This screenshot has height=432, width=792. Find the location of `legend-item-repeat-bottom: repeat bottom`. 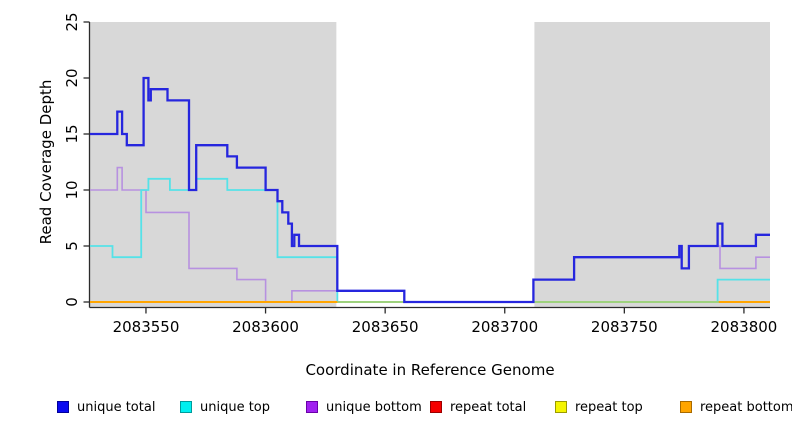

legend-item-repeat-bottom: repeat bottom is located at coordinates (736, 407).